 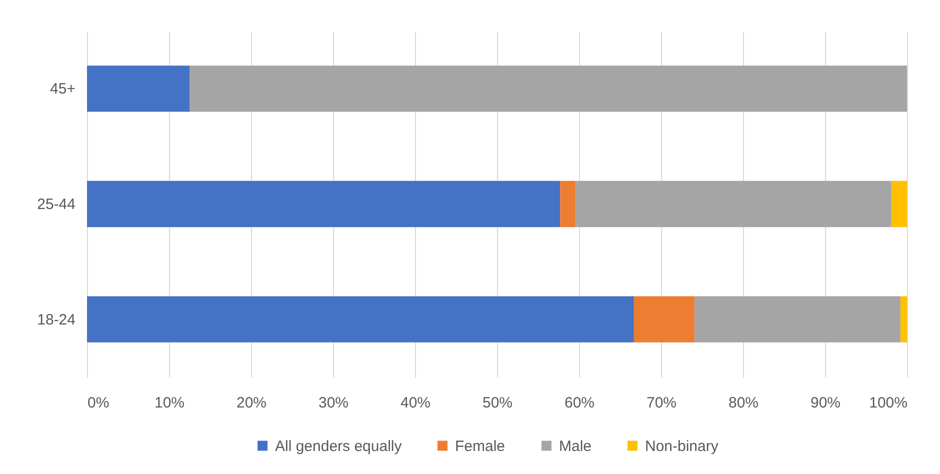 What do you see at coordinates (888, 403) in the screenshot?
I see `x-tick-label: 100%` at bounding box center [888, 403].